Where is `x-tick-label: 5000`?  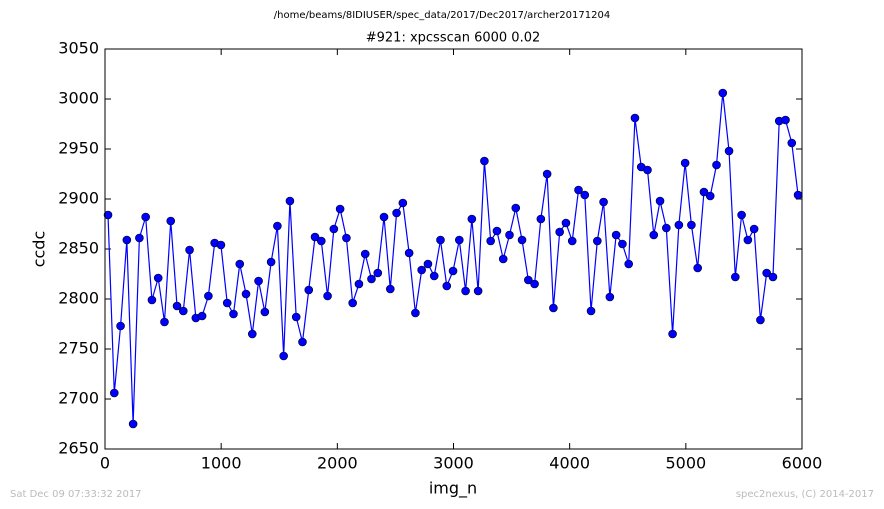 x-tick-label: 5000 is located at coordinates (685, 463).